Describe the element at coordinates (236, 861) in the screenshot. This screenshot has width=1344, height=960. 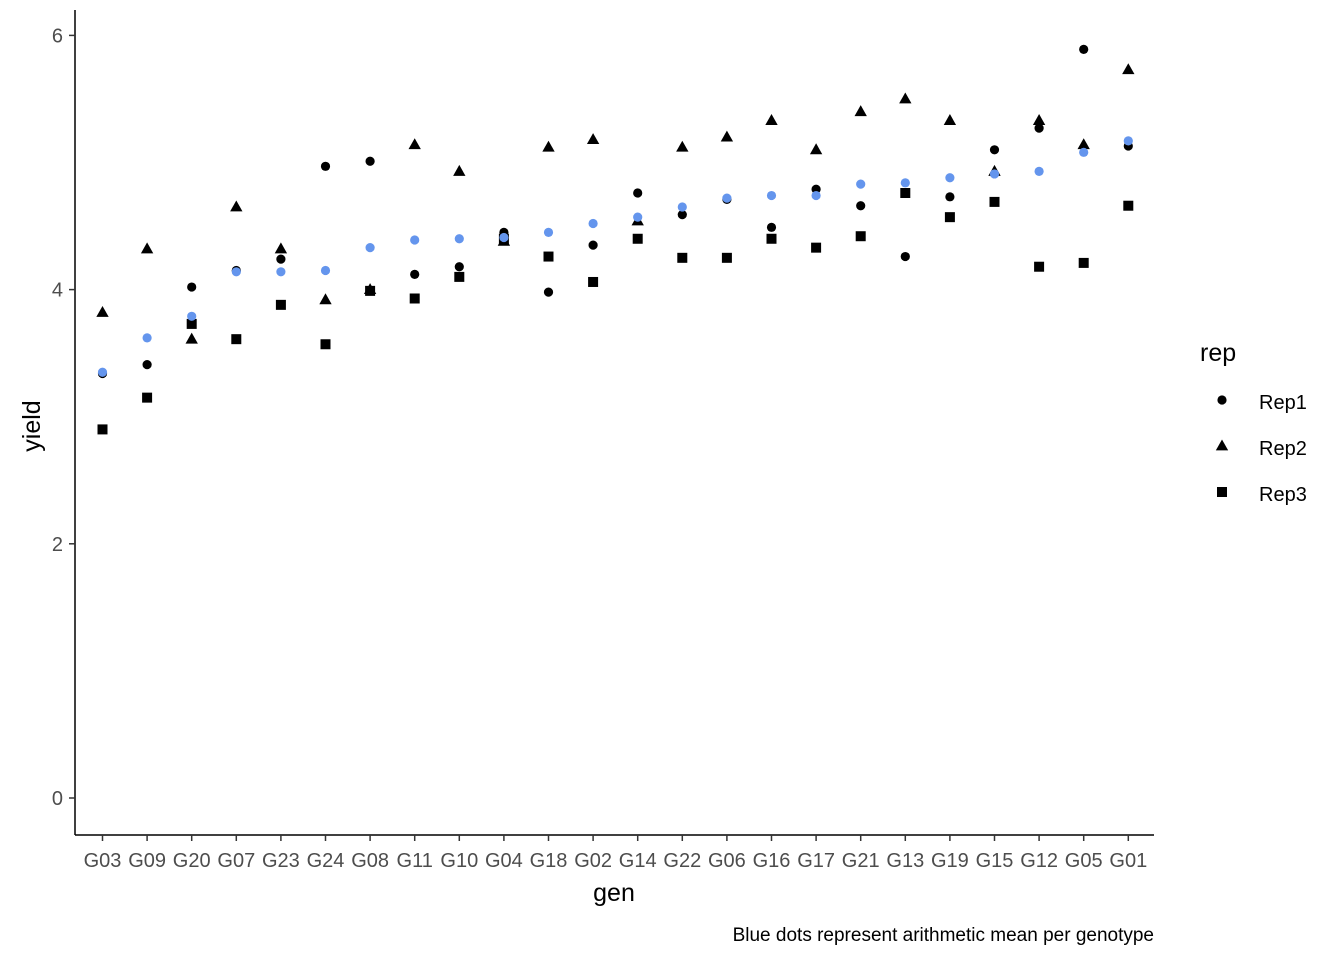
I see `x-tick-label: G07` at that location.